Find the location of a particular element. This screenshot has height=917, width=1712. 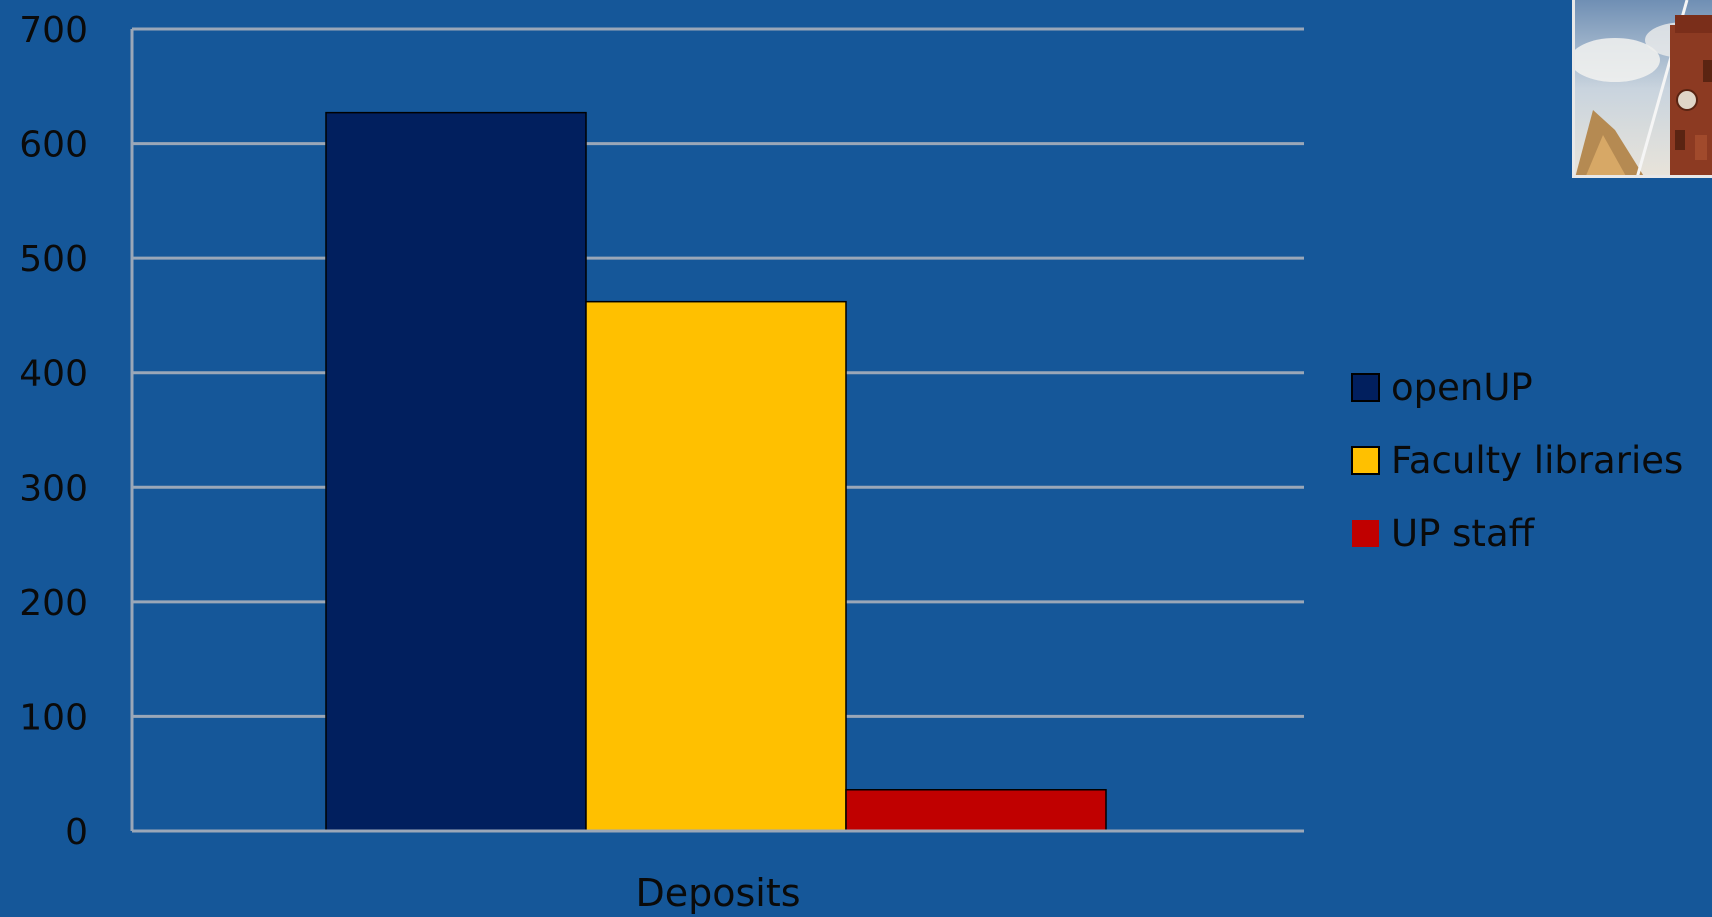

y-tick-label-700: 700 is located at coordinates (53, 30).